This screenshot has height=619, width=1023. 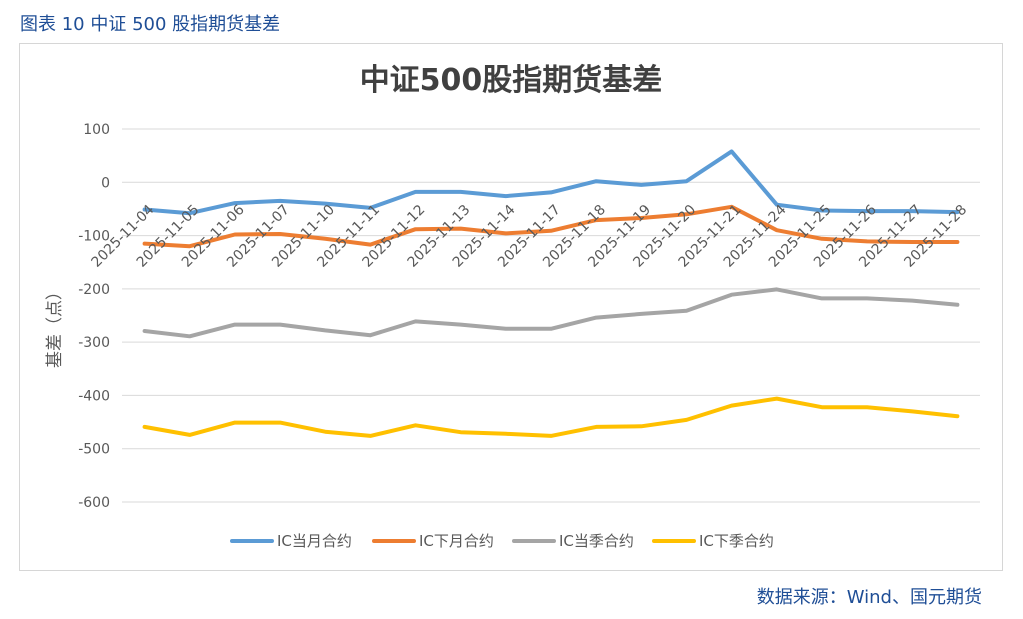 What do you see at coordinates (456, 541) in the screenshot?
I see `legend-label: IC下月合约` at bounding box center [456, 541].